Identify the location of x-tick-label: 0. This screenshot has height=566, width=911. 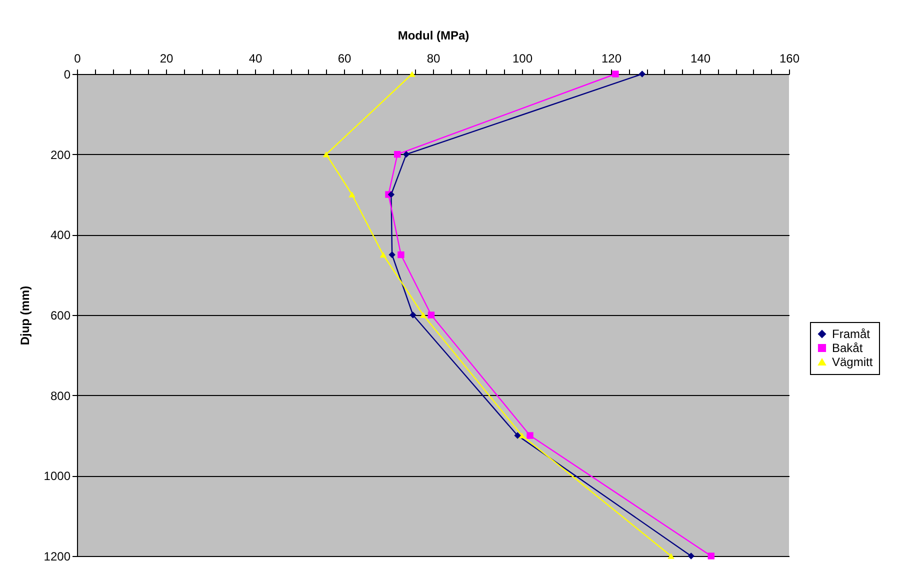
(78, 59).